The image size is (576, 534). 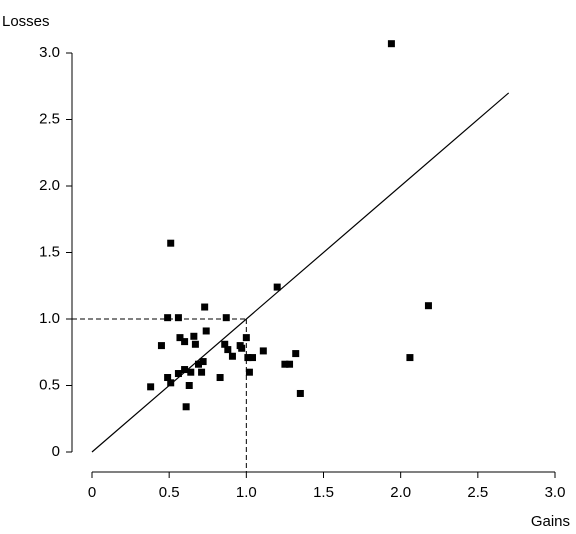 I want to click on y-tick-label: 0.5, so click(x=49, y=384).